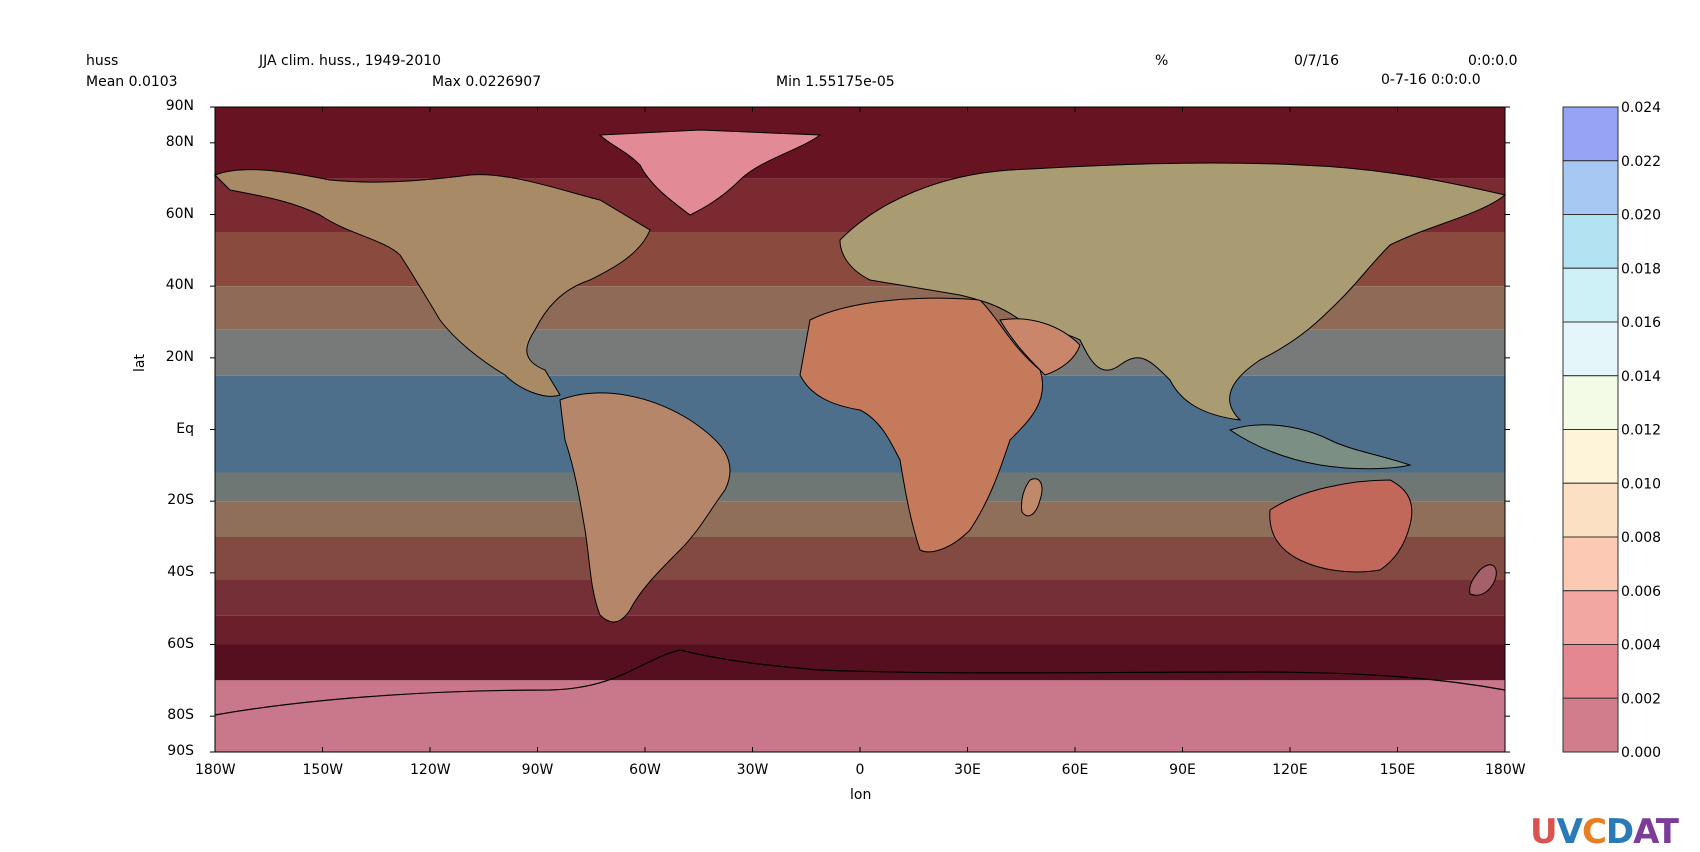 The width and height of the screenshot is (1700, 852). What do you see at coordinates (710, 172) in the screenshot?
I see `land-greenland` at bounding box center [710, 172].